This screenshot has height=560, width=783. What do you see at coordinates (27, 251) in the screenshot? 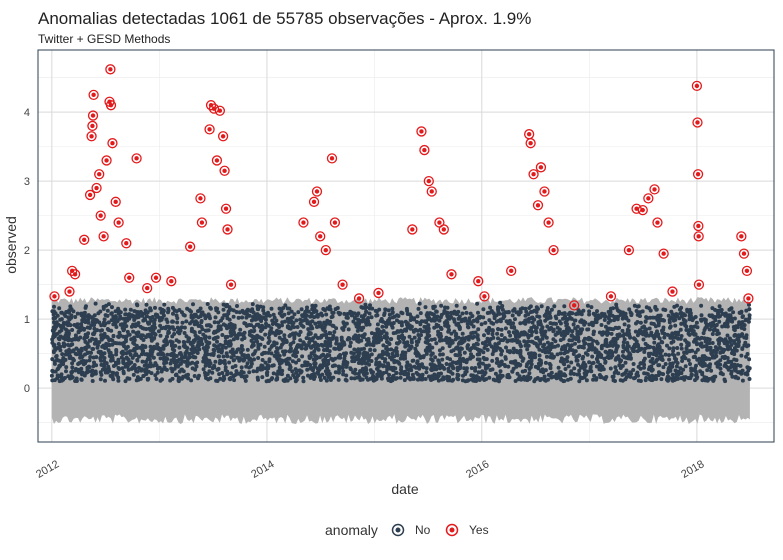
I see `y-tick-label: 2` at bounding box center [27, 251].